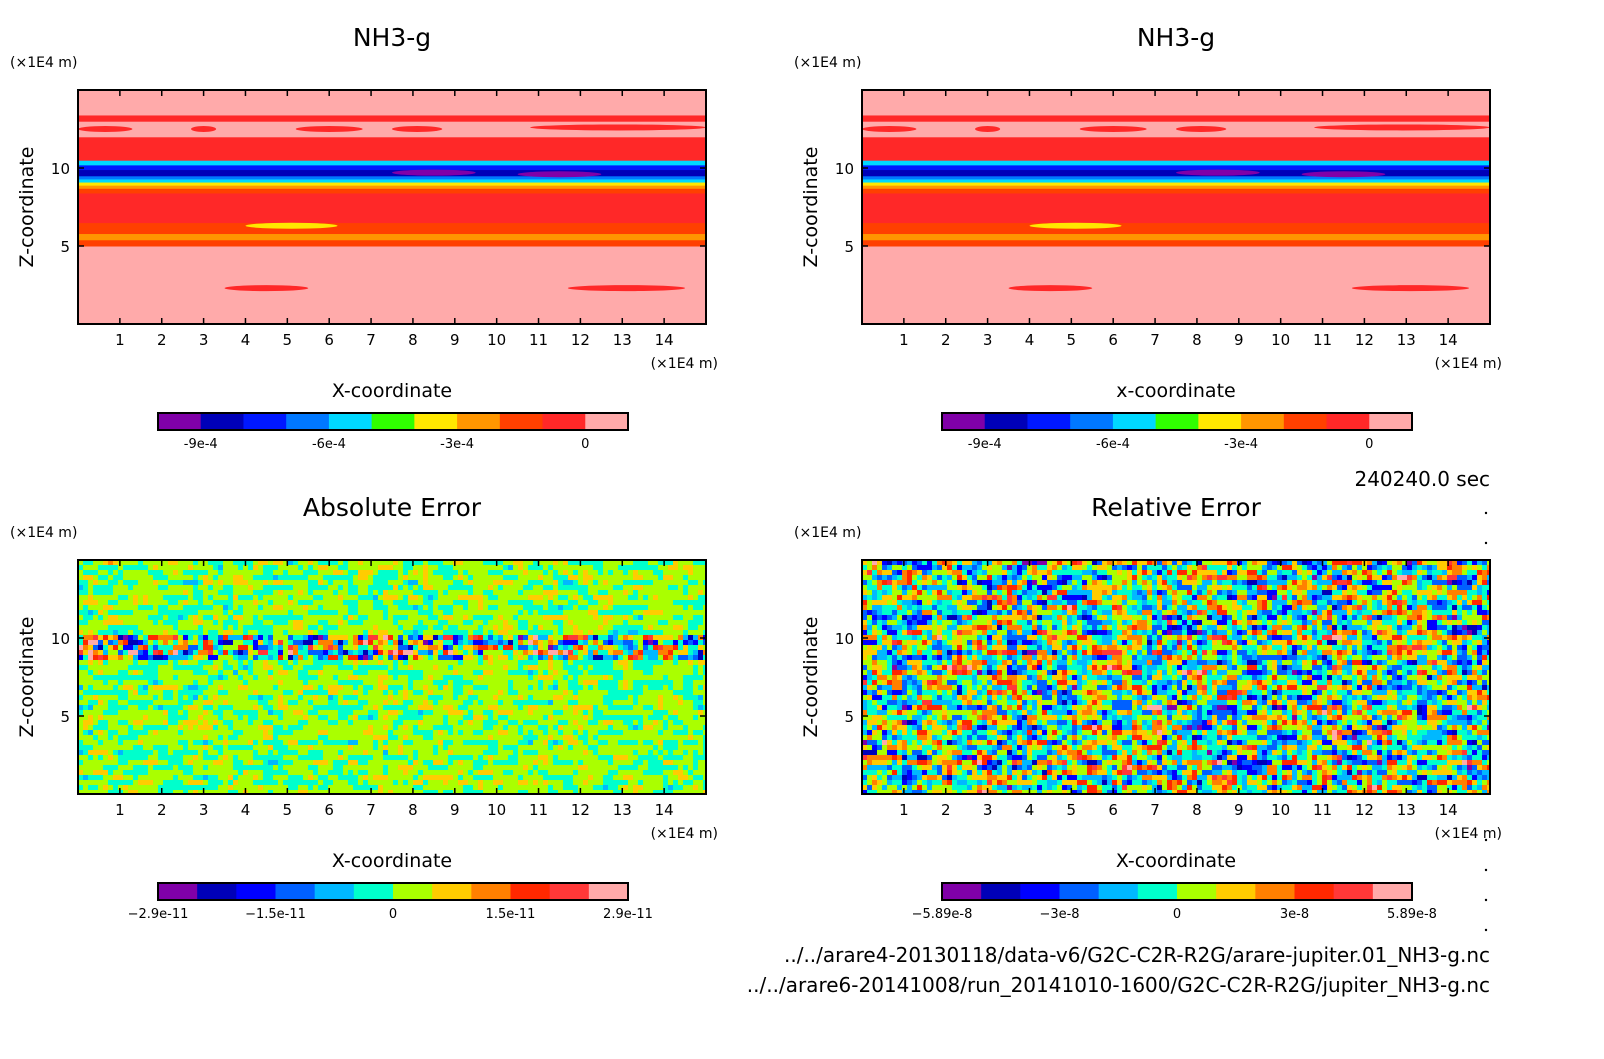  I want to click on x-tick-label: 1, so click(904, 340).